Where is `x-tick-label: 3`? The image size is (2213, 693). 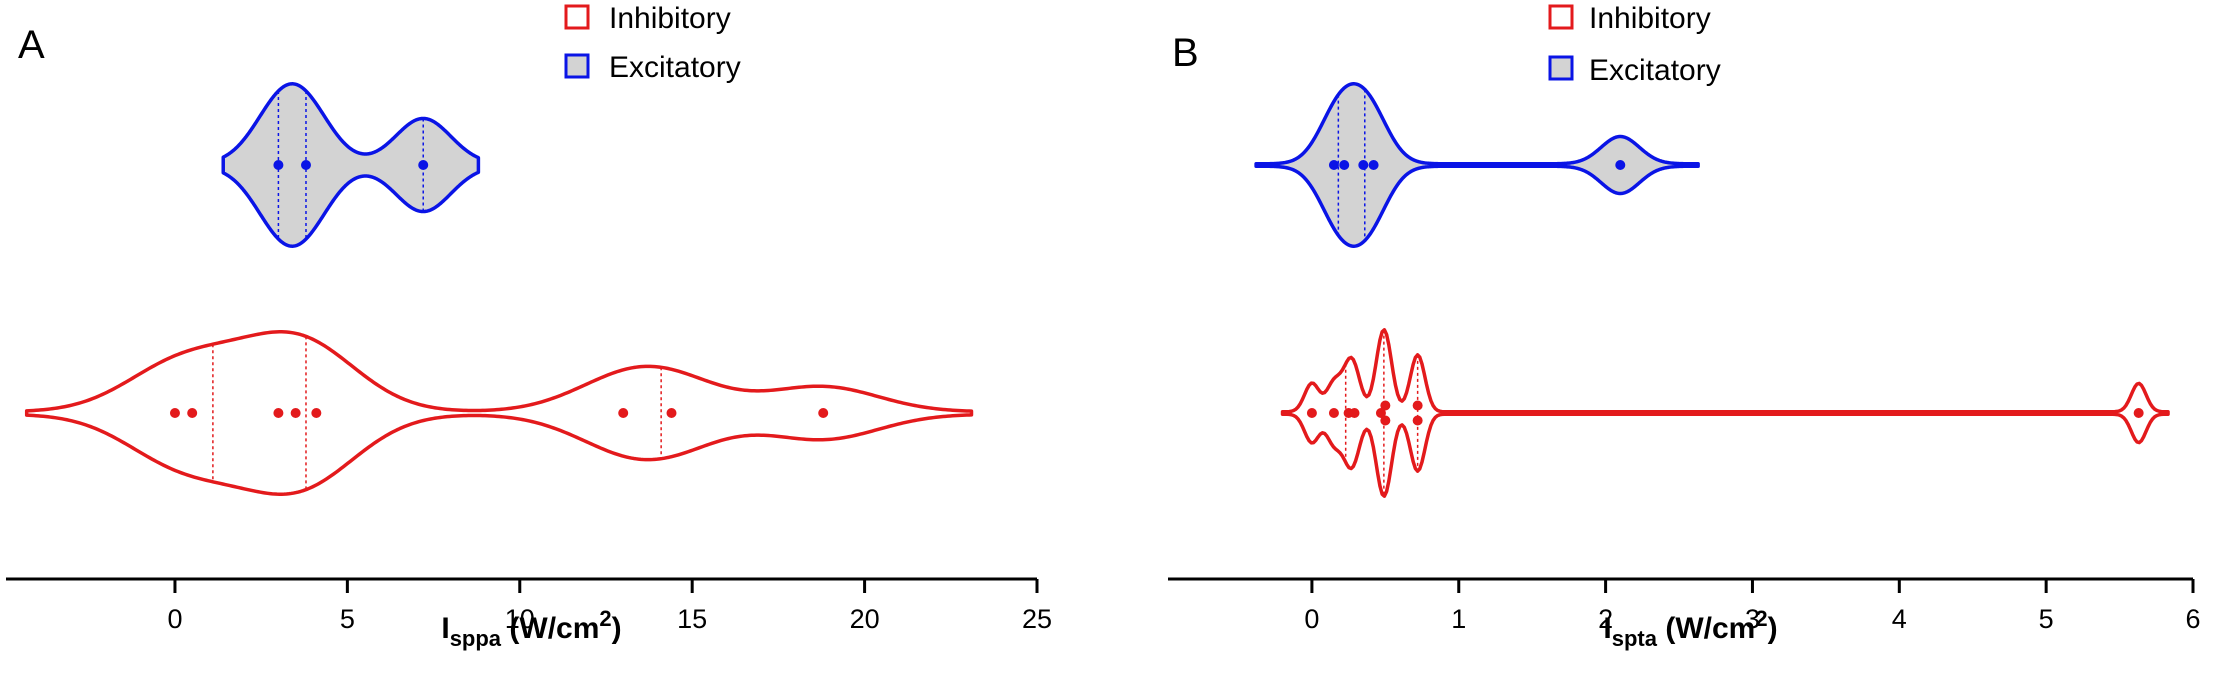
x-tick-label: 3 is located at coordinates (1752, 619).